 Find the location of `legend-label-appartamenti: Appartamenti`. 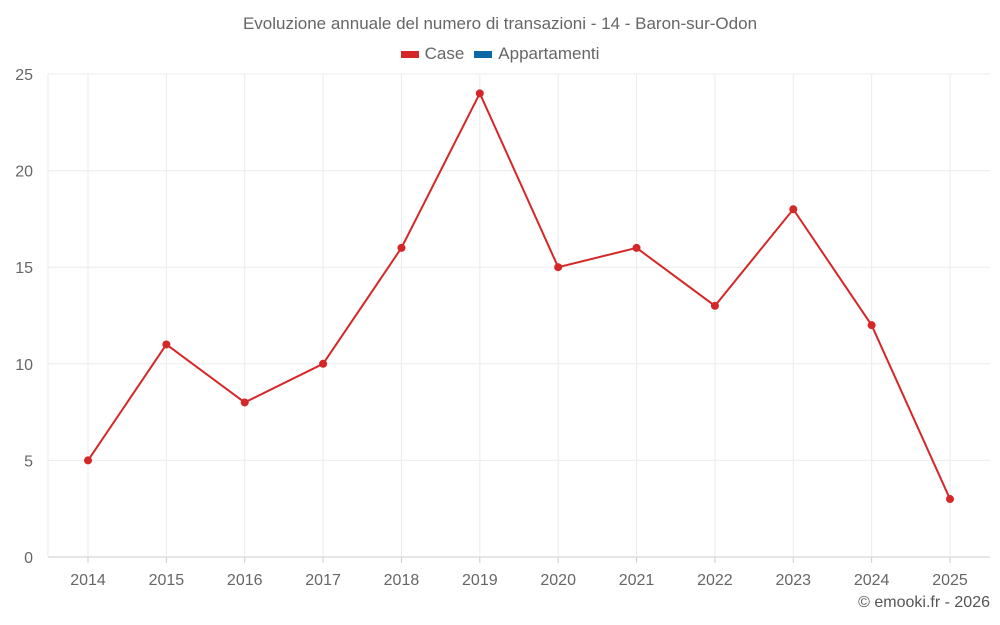

legend-label-appartamenti: Appartamenti is located at coordinates (549, 53).